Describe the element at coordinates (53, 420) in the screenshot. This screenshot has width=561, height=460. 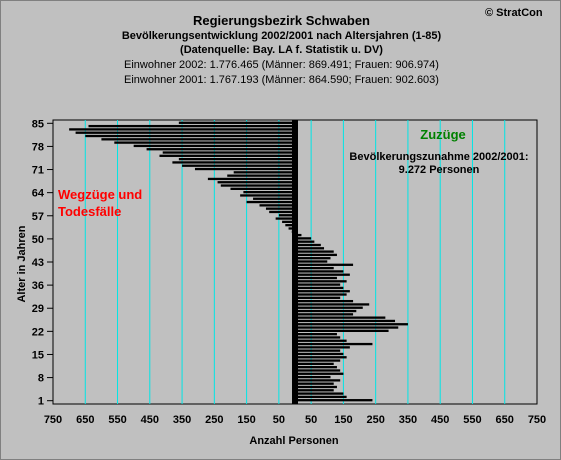
I see `x-tick-label: 750` at that location.